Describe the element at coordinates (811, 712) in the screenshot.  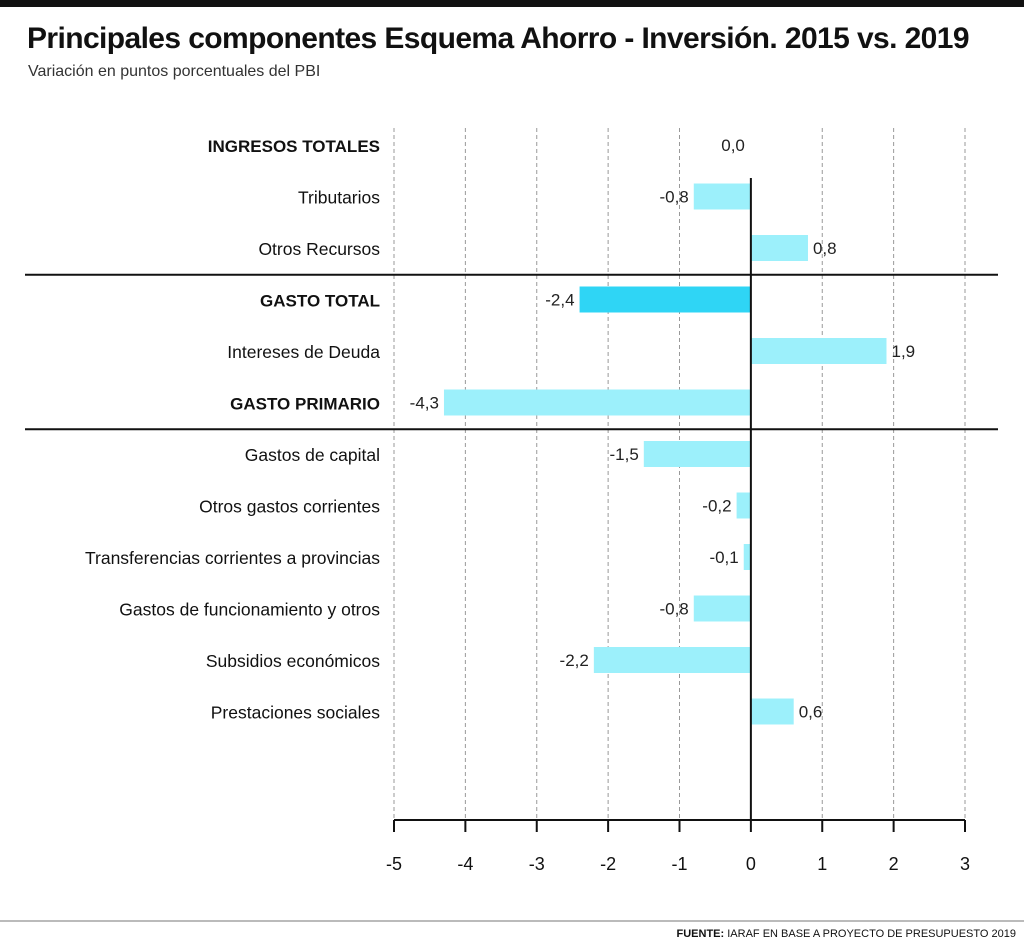
I see `value-label: 0,6` at that location.